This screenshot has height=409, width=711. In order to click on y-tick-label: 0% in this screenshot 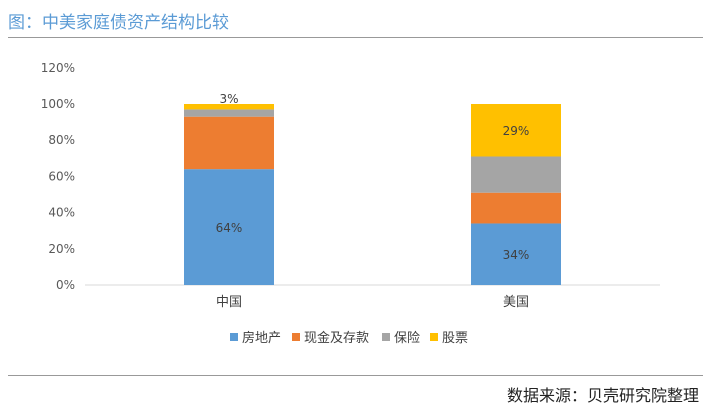, I will do `click(65, 285)`.